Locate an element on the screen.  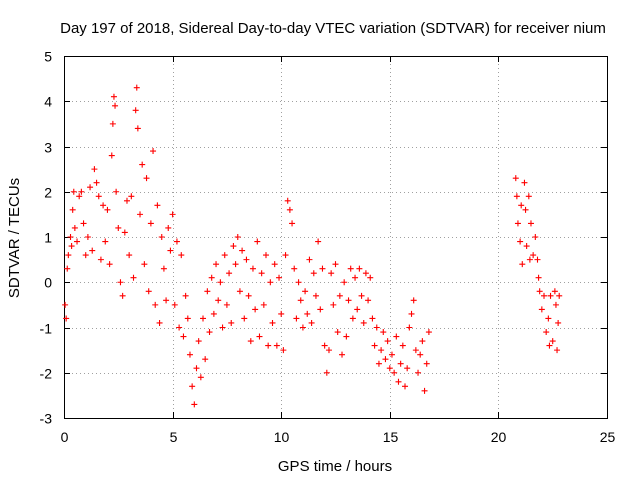
y-tick-label: 5 is located at coordinates (48, 57).